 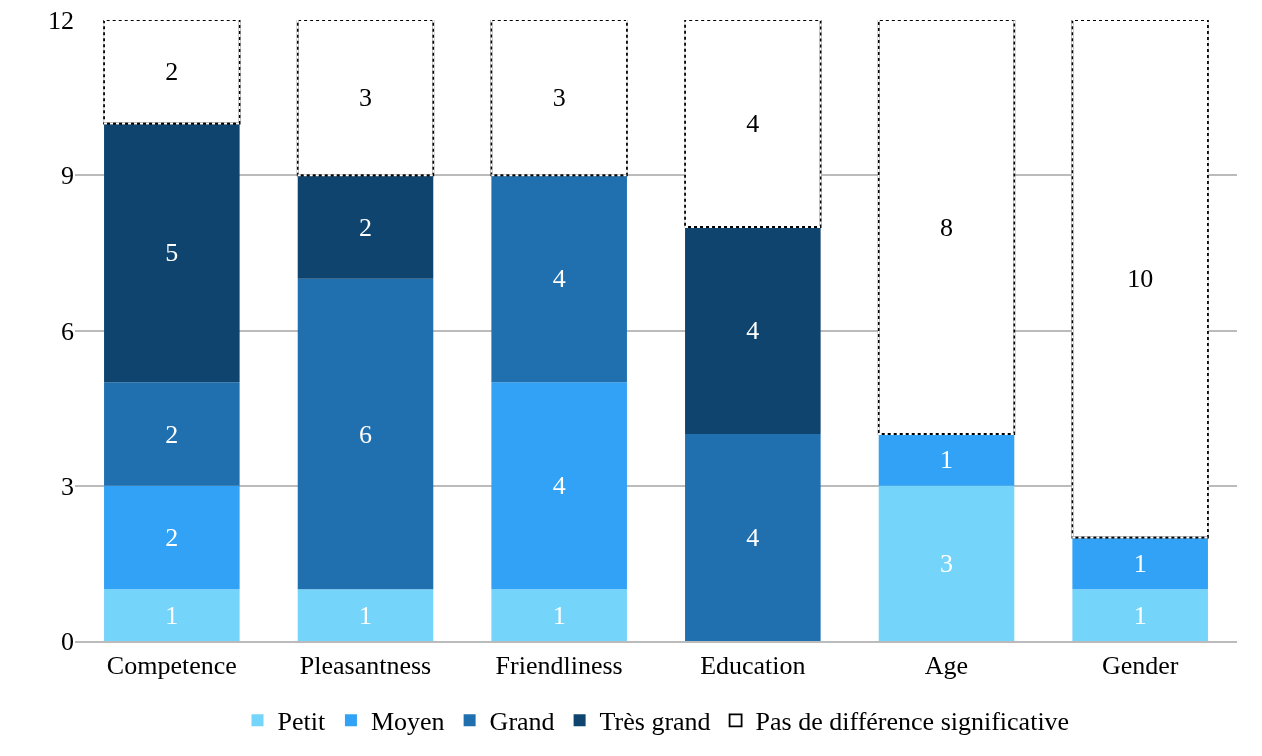 I want to click on y-tick-label: 6, so click(x=67, y=331).